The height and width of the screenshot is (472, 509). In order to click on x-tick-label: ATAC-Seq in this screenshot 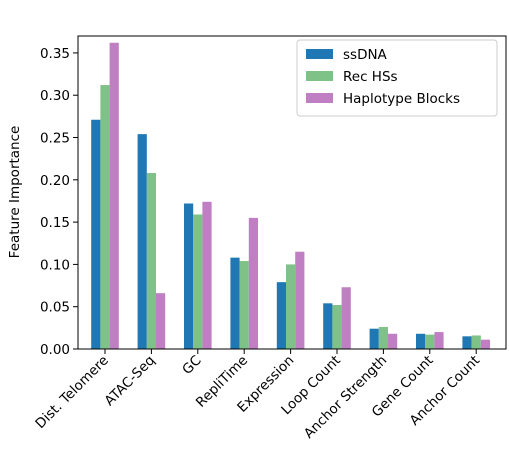, I will do `click(130, 381)`.